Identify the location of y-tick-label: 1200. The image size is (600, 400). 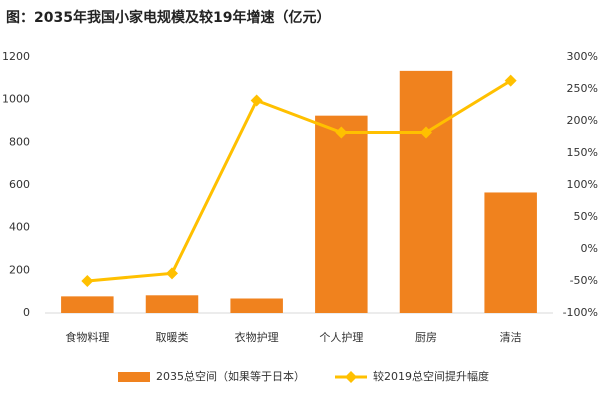
(16, 56).